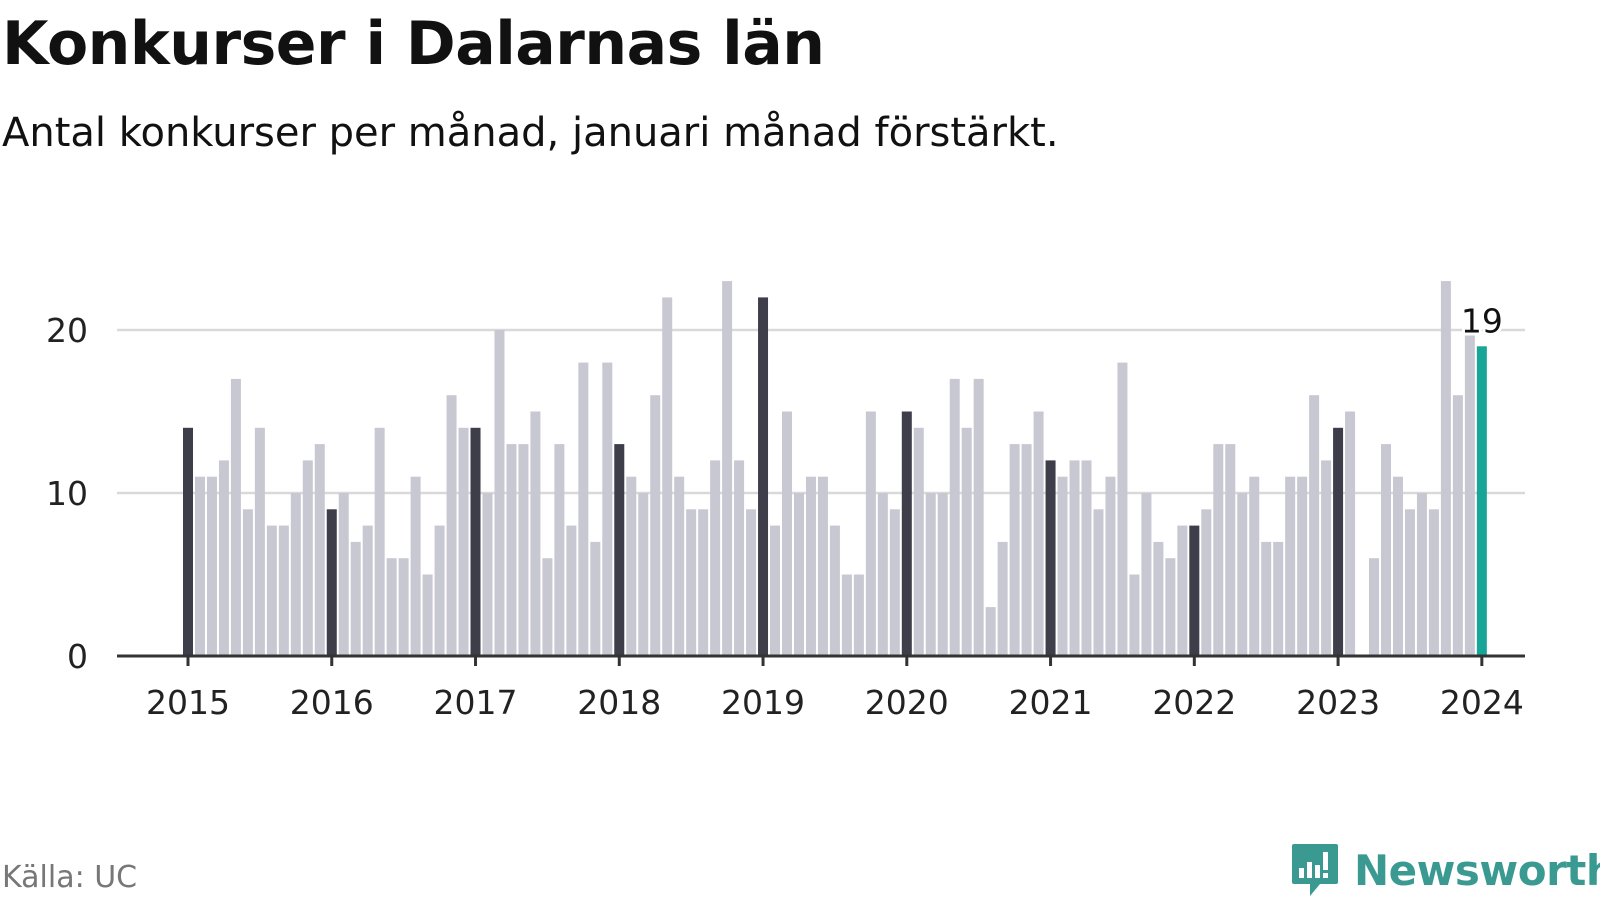  Describe the element at coordinates (1482, 320) in the screenshot. I see `latest-value-label: 19` at that location.